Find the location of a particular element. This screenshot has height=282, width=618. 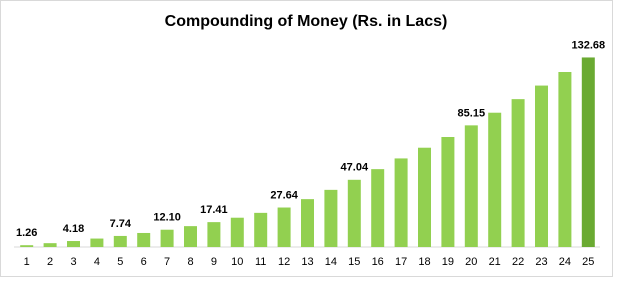

x-tick-label: 3 is located at coordinates (73, 262).